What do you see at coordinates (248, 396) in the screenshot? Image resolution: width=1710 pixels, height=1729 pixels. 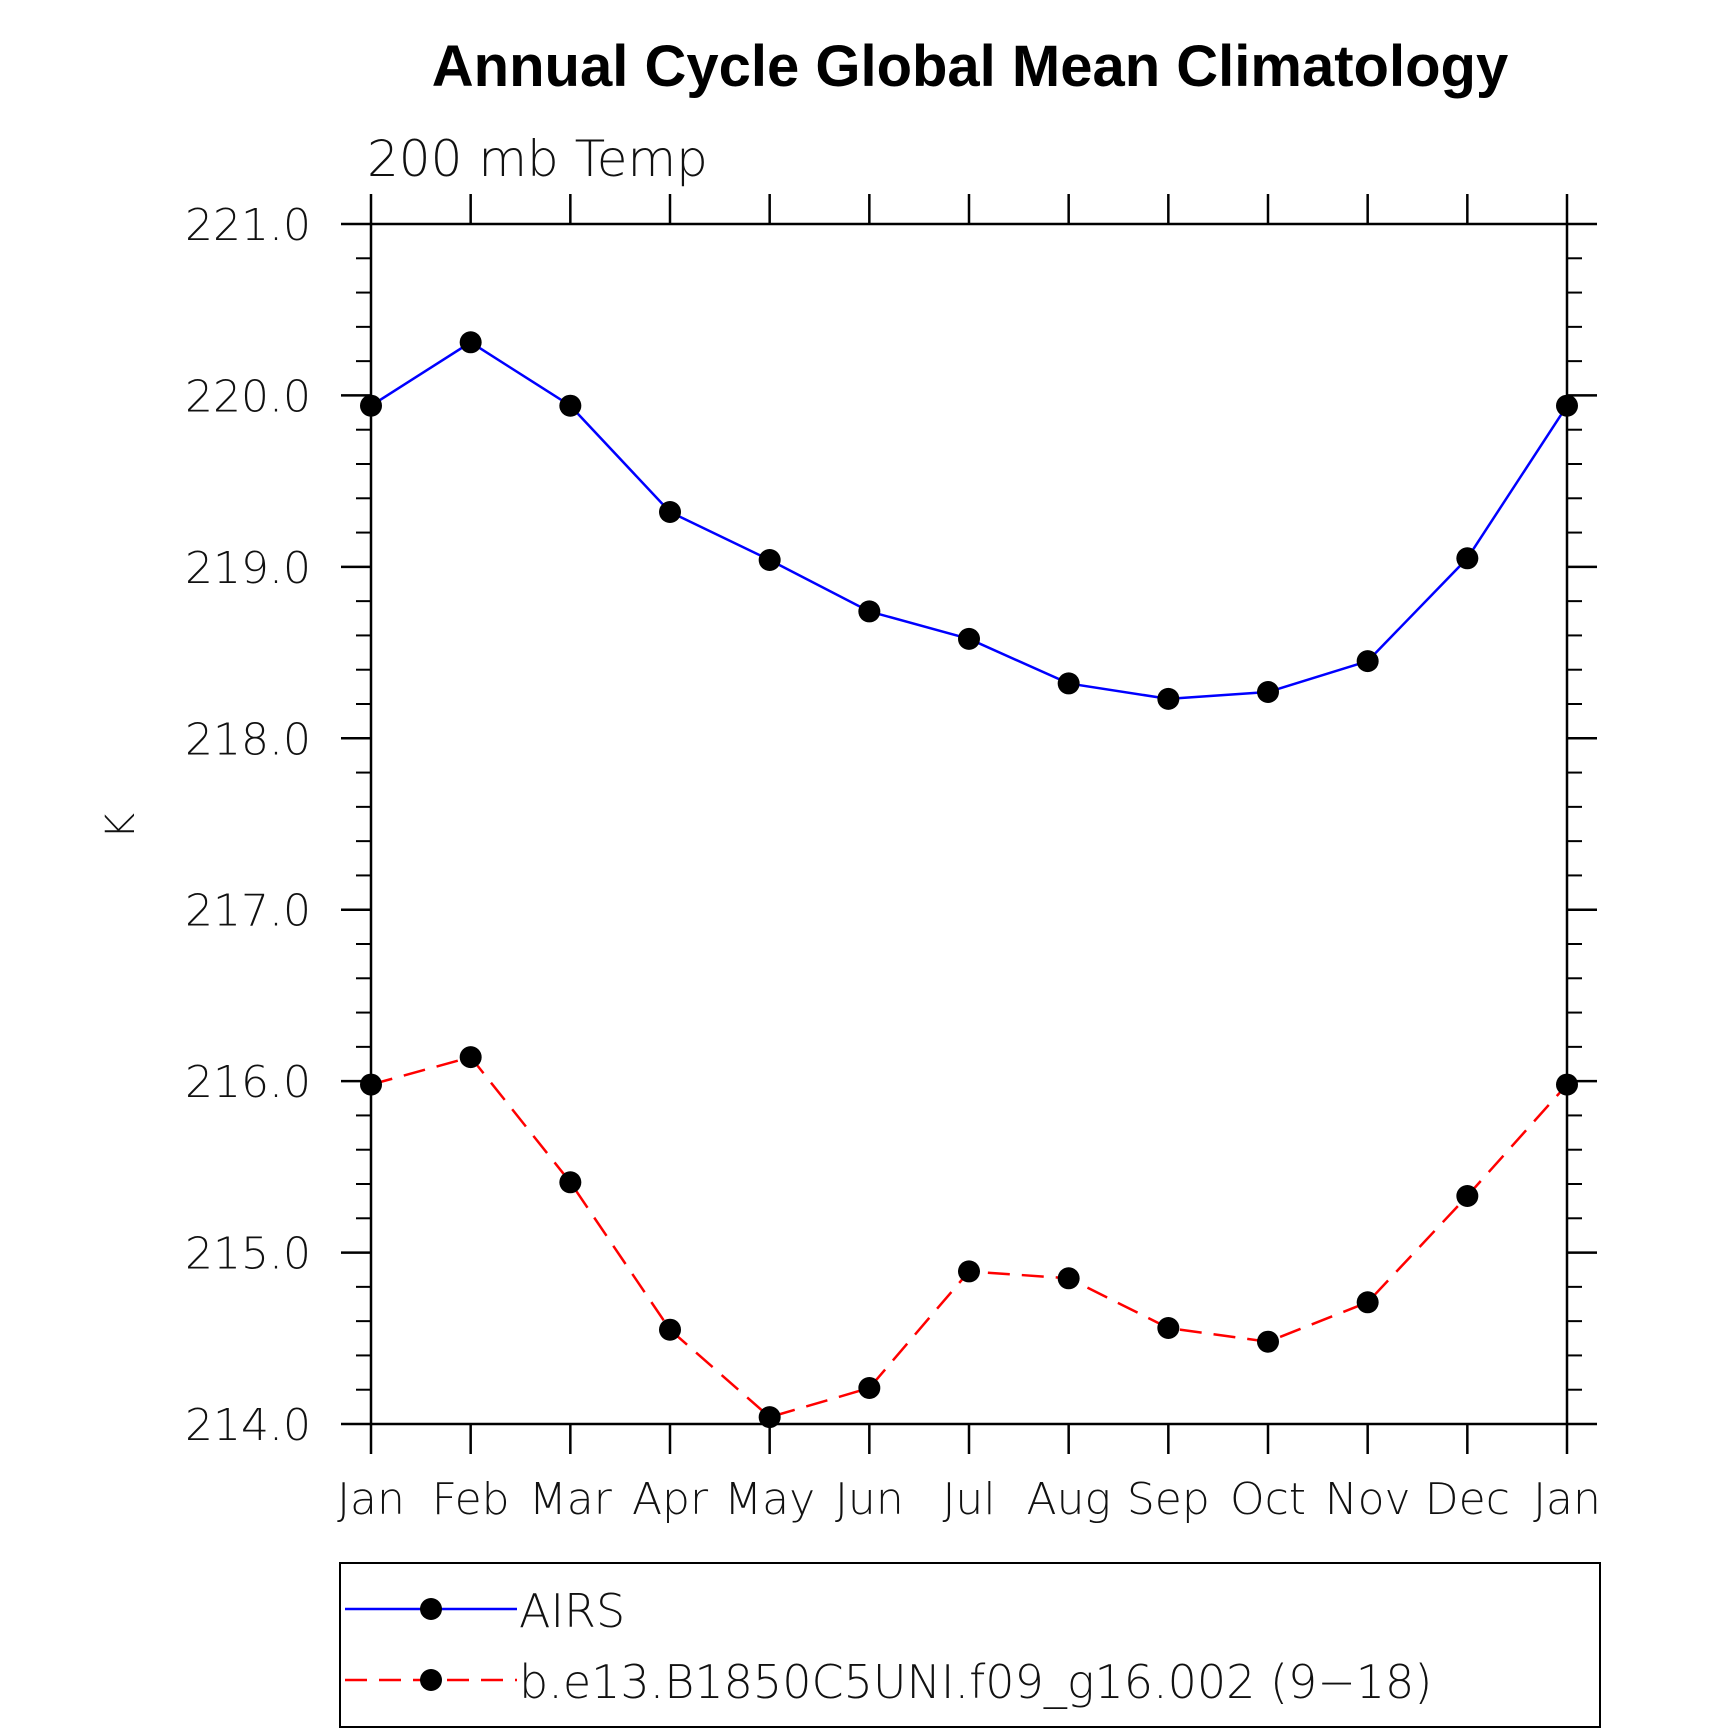 I see `y-tick-label: 220.0` at bounding box center [248, 396].